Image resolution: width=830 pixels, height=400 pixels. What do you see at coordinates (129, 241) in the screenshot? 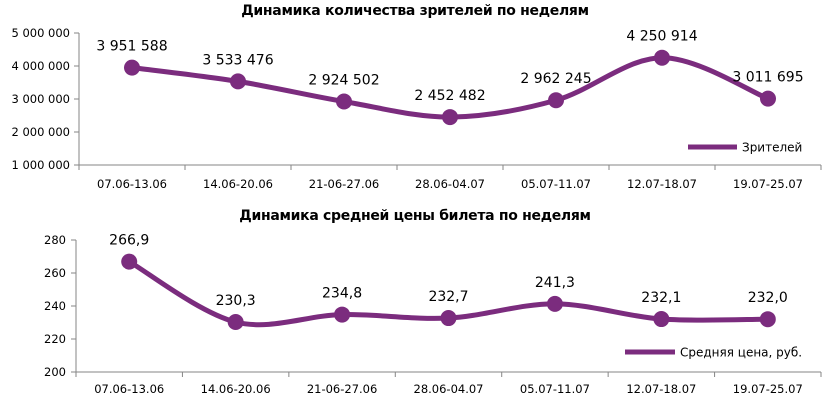
I see `data-label: 266,9` at bounding box center [129, 241].